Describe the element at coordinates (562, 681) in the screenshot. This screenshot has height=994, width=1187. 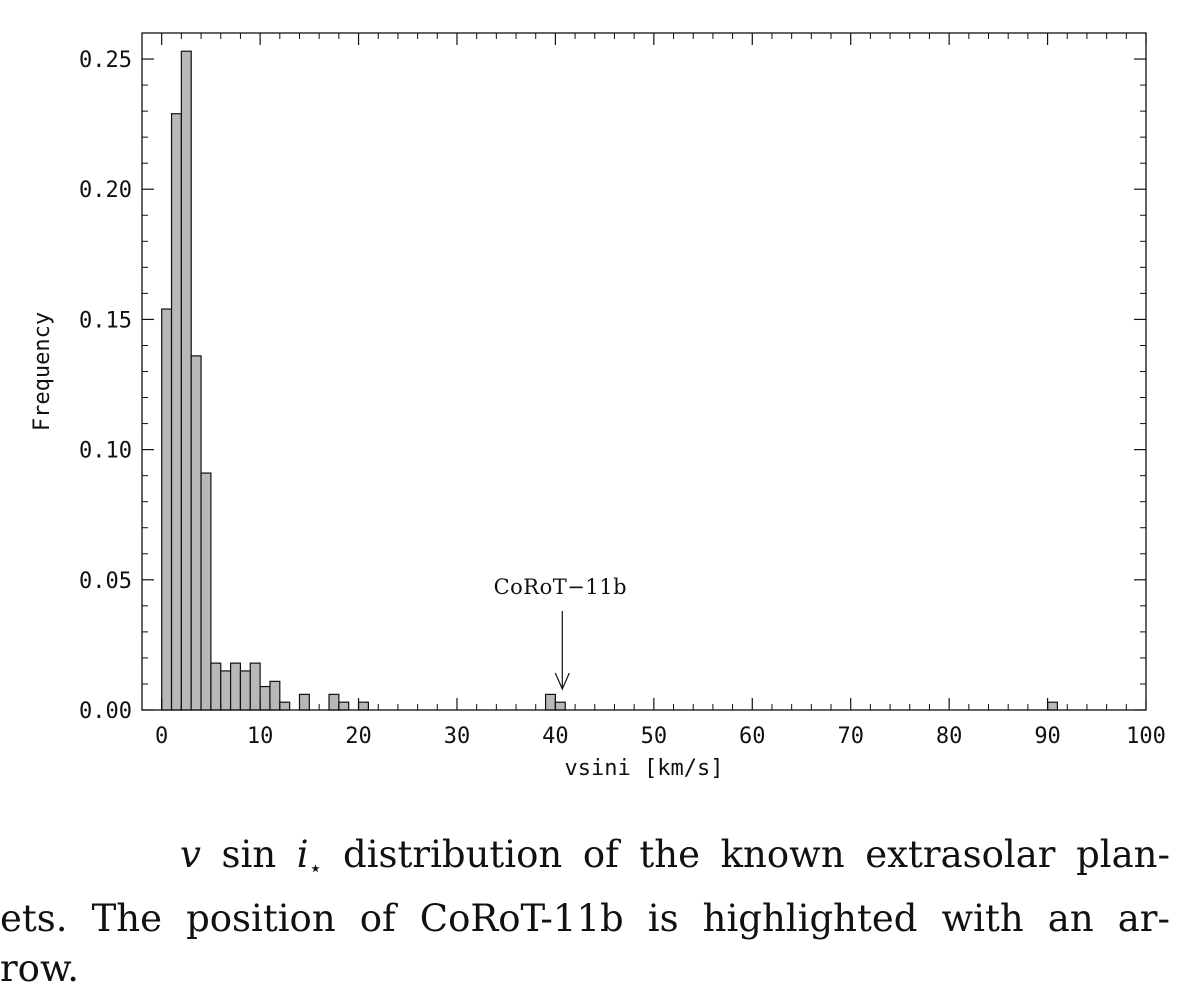
I see `corot-11b-arrowhead` at that location.